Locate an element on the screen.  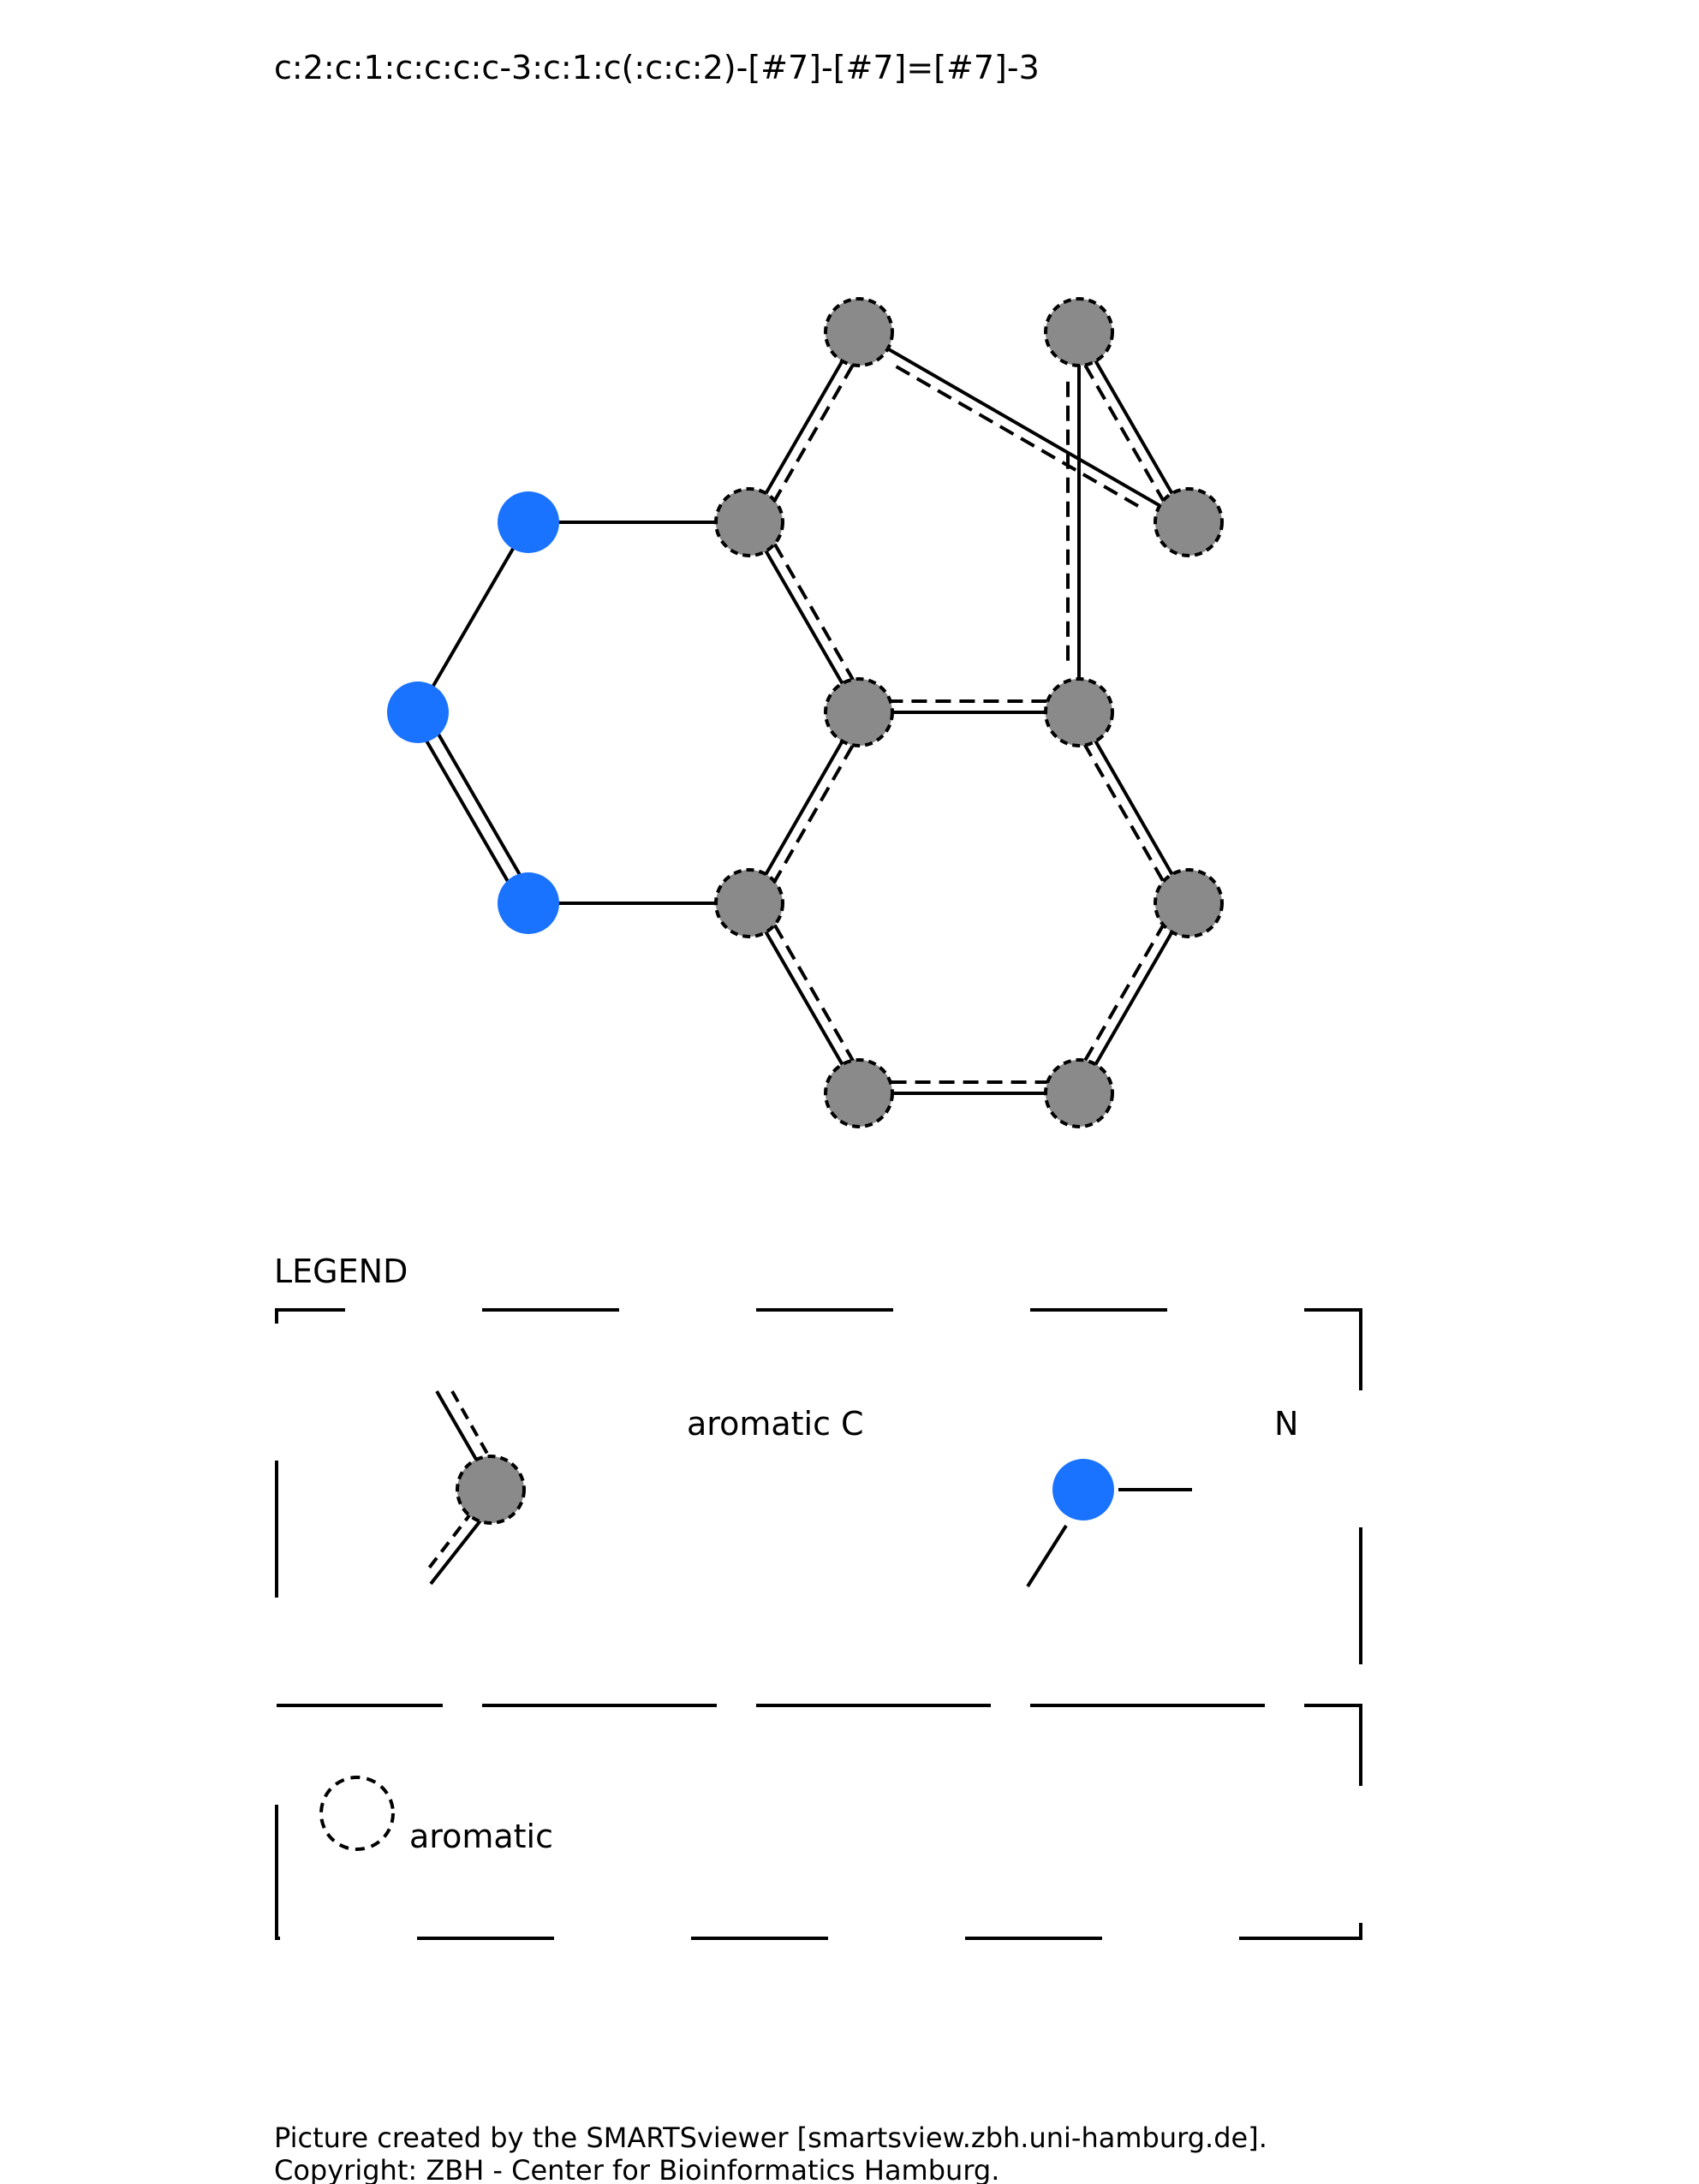
nitrogen-label: N is located at coordinates (1286, 1424).